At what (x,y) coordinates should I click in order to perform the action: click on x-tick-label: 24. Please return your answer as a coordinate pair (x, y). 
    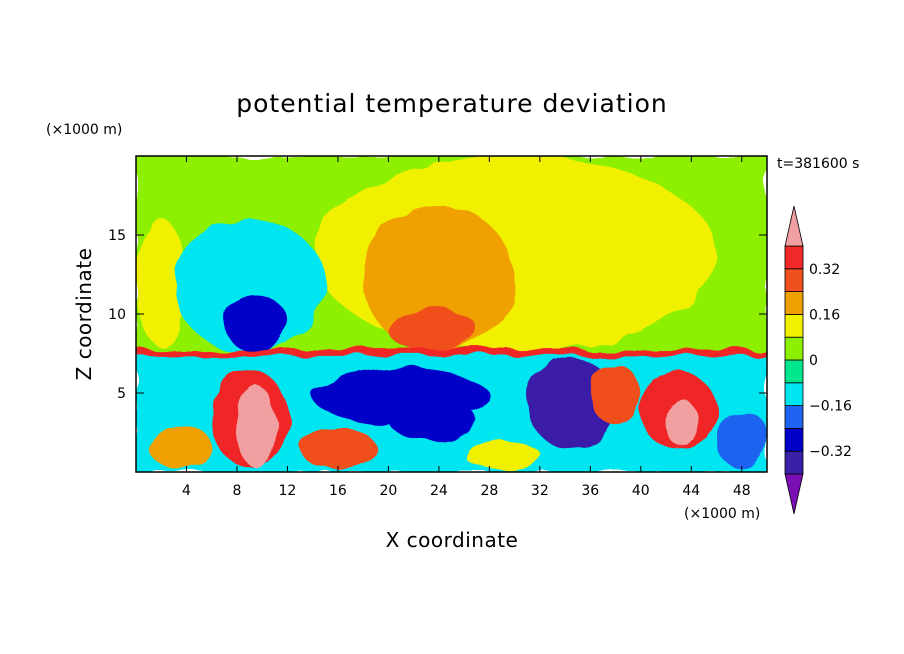
    Looking at the image, I should click on (439, 491).